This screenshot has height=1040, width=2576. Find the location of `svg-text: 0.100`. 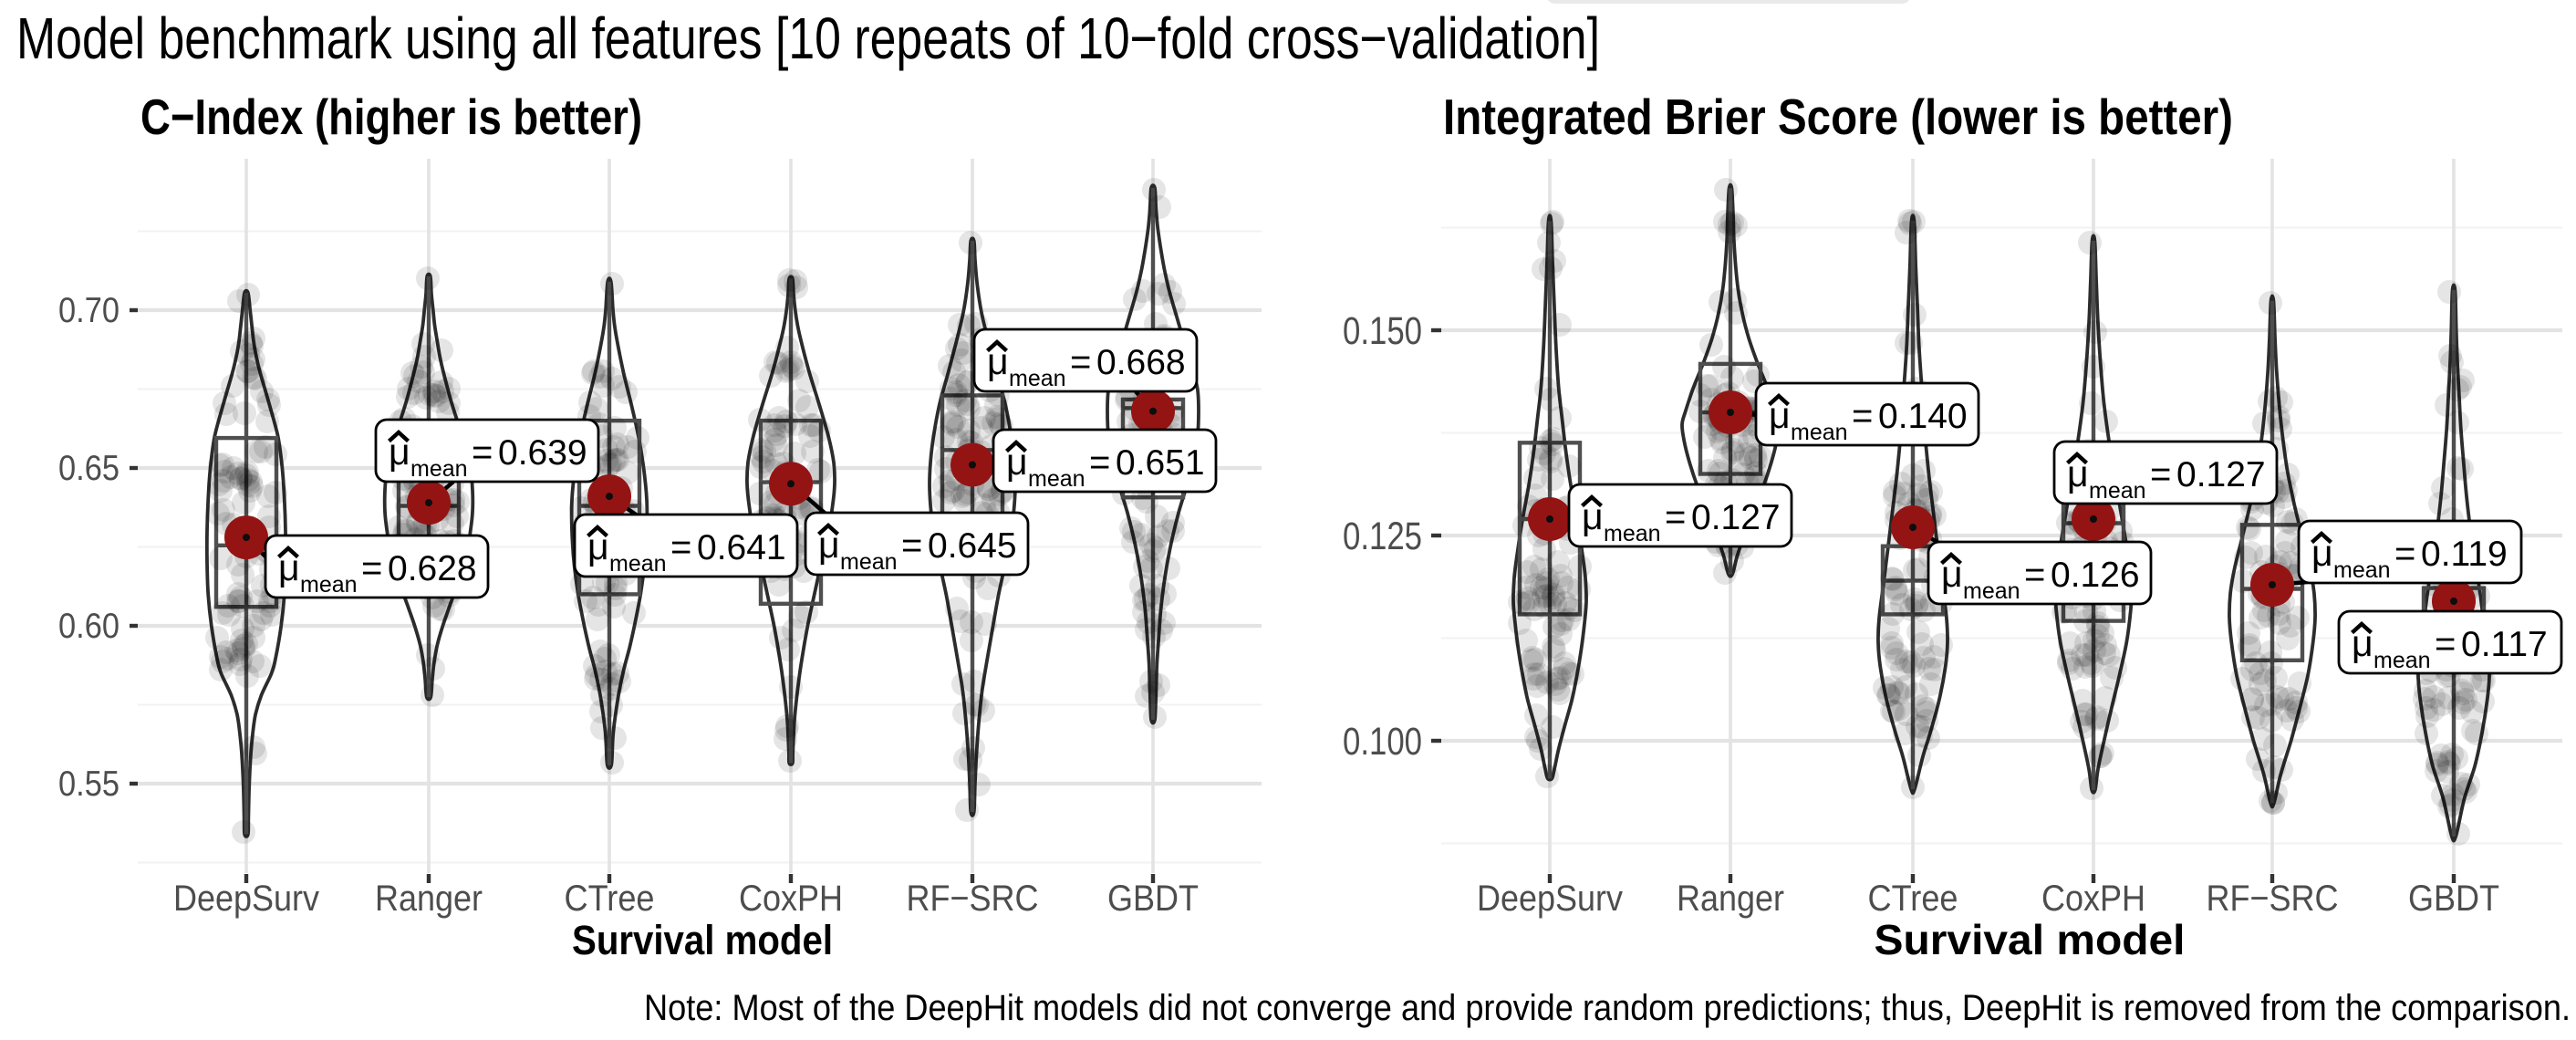

svg-text: 0.100 is located at coordinates (1382, 742).